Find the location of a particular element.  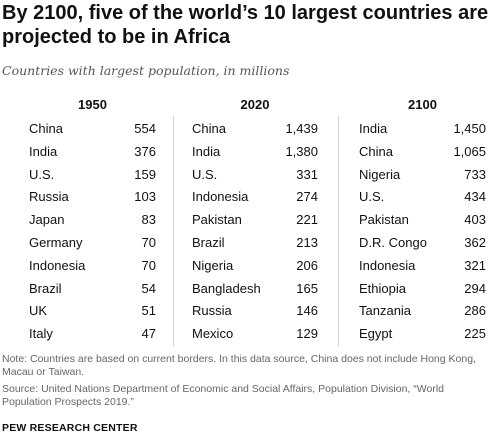

table-row: D.R. Congo 362 is located at coordinates (422, 243).